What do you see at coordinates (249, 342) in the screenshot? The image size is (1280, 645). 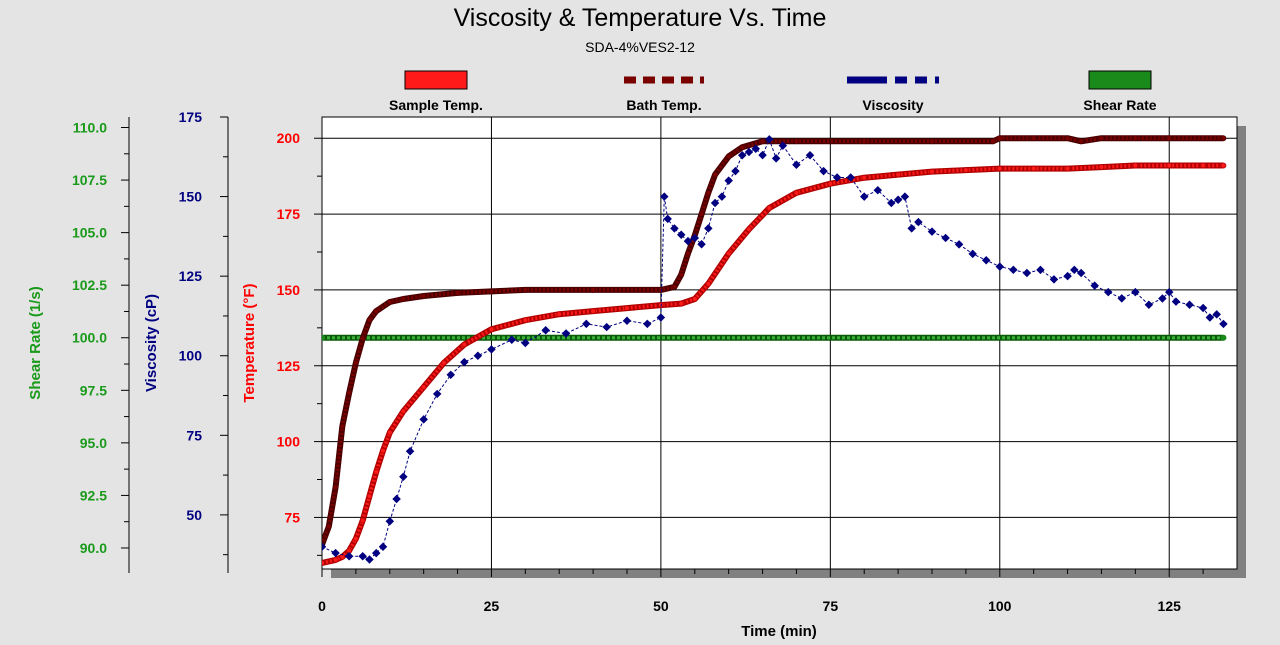 I see `y-axis-title-temperature: Temperature (°F)` at bounding box center [249, 342].